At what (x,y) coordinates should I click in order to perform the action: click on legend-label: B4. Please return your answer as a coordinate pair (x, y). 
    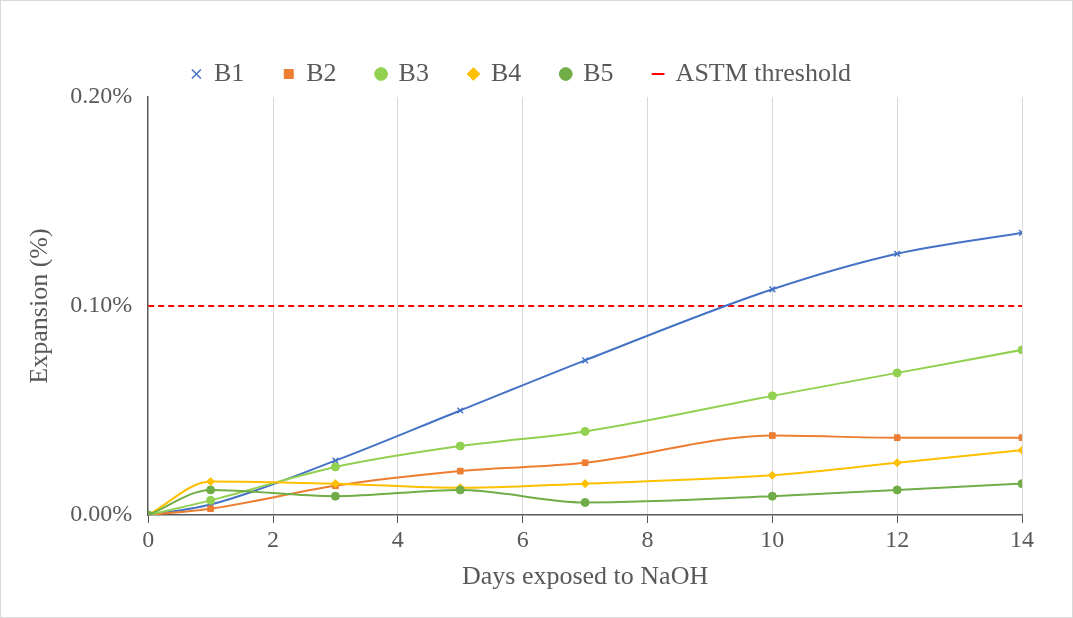
    Looking at the image, I should click on (506, 72).